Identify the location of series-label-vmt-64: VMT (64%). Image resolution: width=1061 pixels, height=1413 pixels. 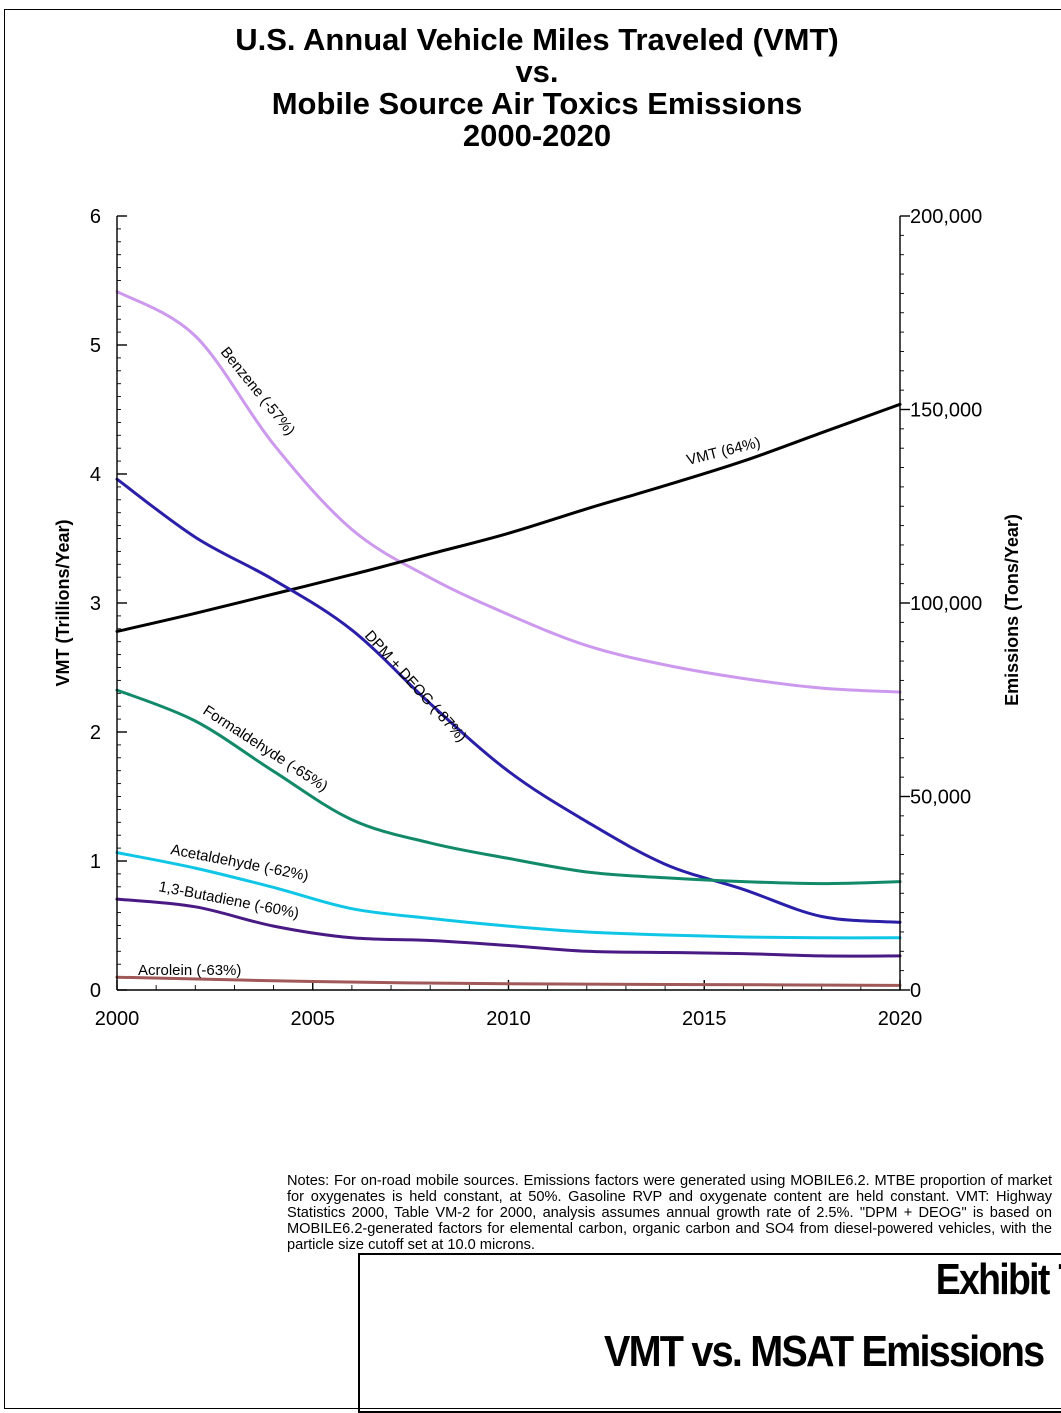
(723, 451).